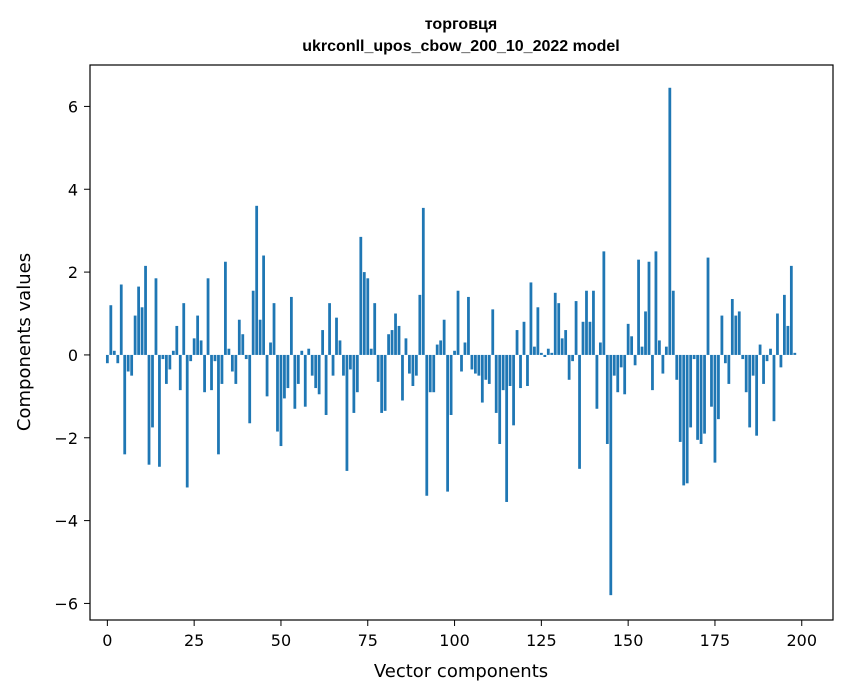 The image size is (847, 696). Describe the element at coordinates (194, 640) in the screenshot. I see `x-tick-label: 25` at that location.